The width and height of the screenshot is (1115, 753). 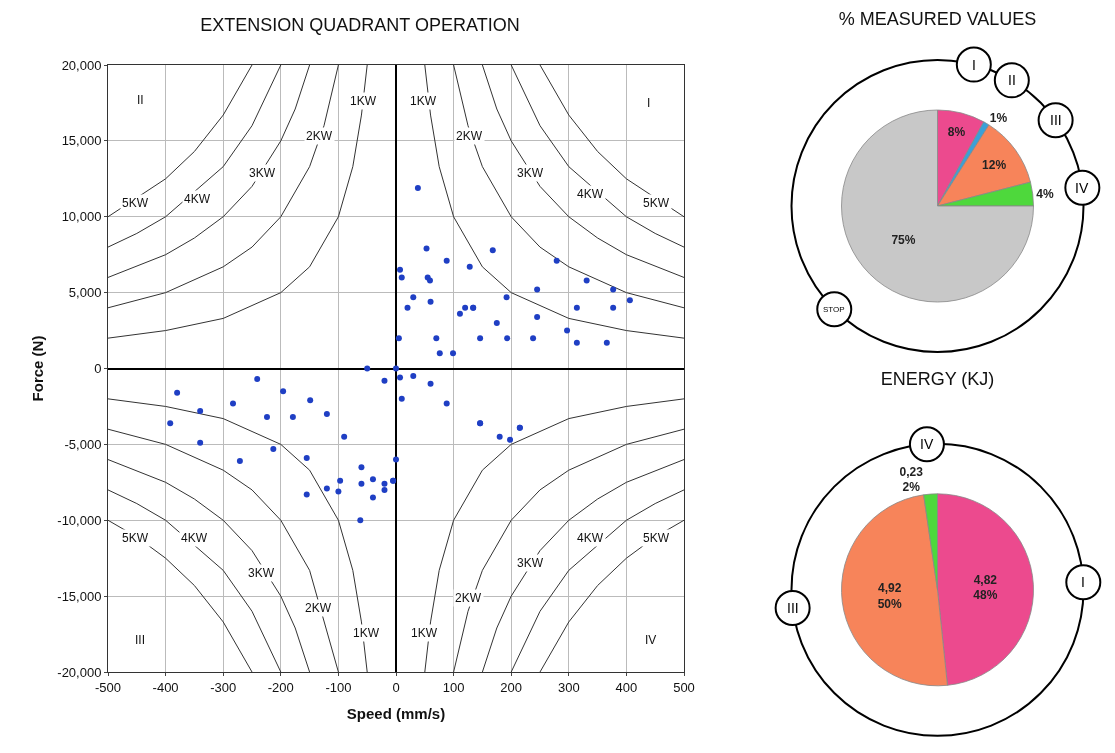 I want to click on x-tick-label: 400, so click(x=626, y=687).